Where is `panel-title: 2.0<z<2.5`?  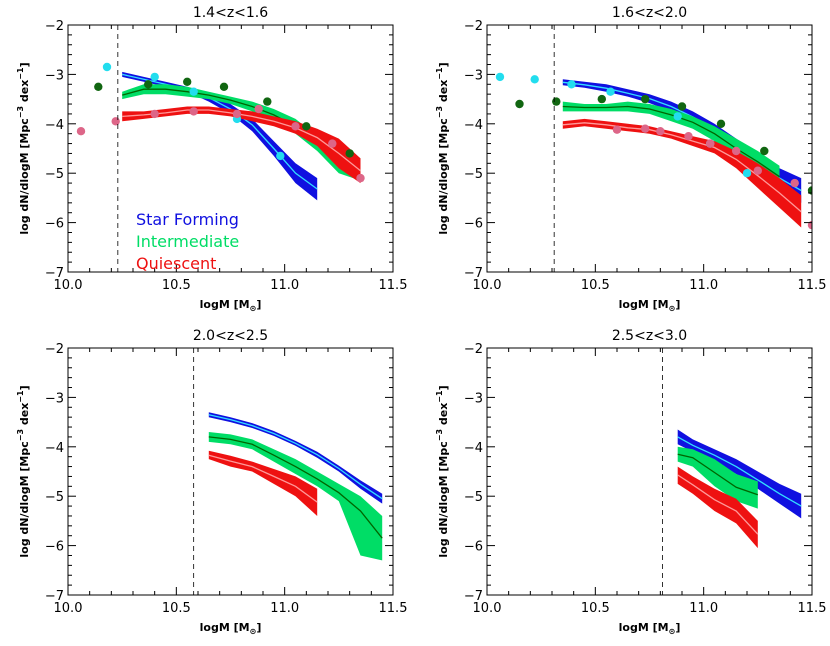 panel-title: 2.0<z<2.5 is located at coordinates (230, 336).